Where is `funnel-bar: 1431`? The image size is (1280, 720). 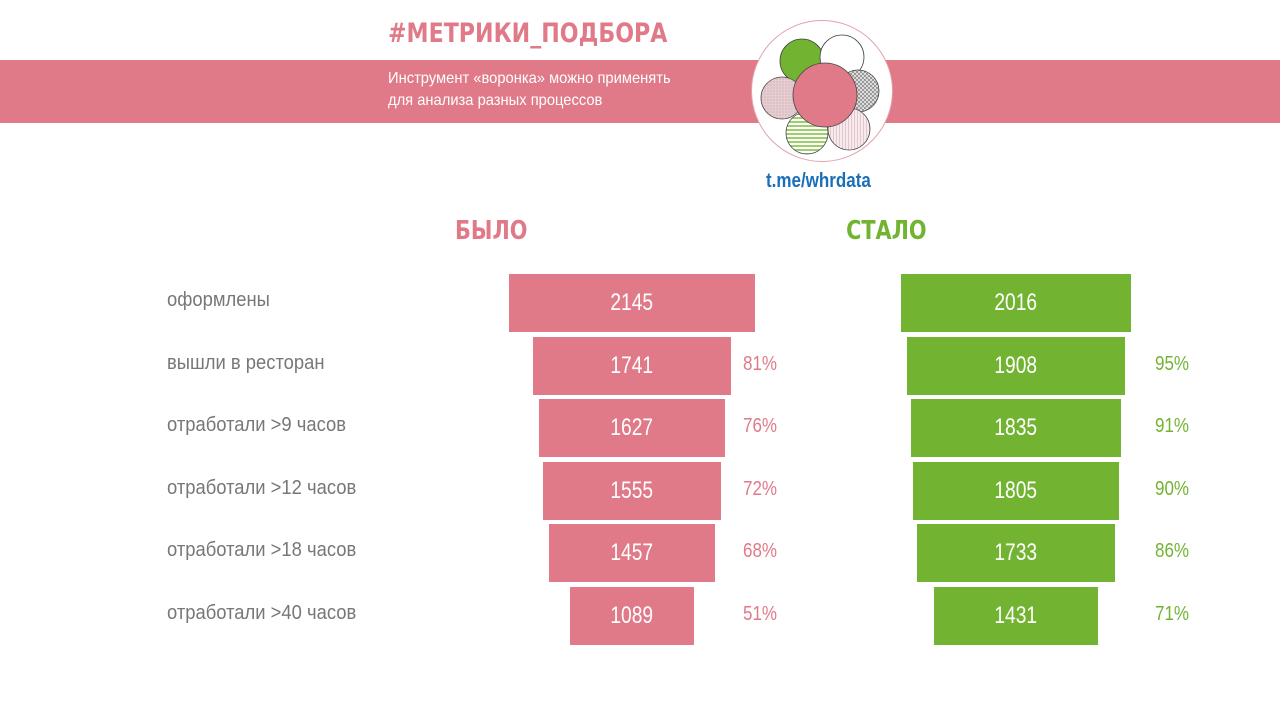
funnel-bar: 1431 is located at coordinates (1016, 615).